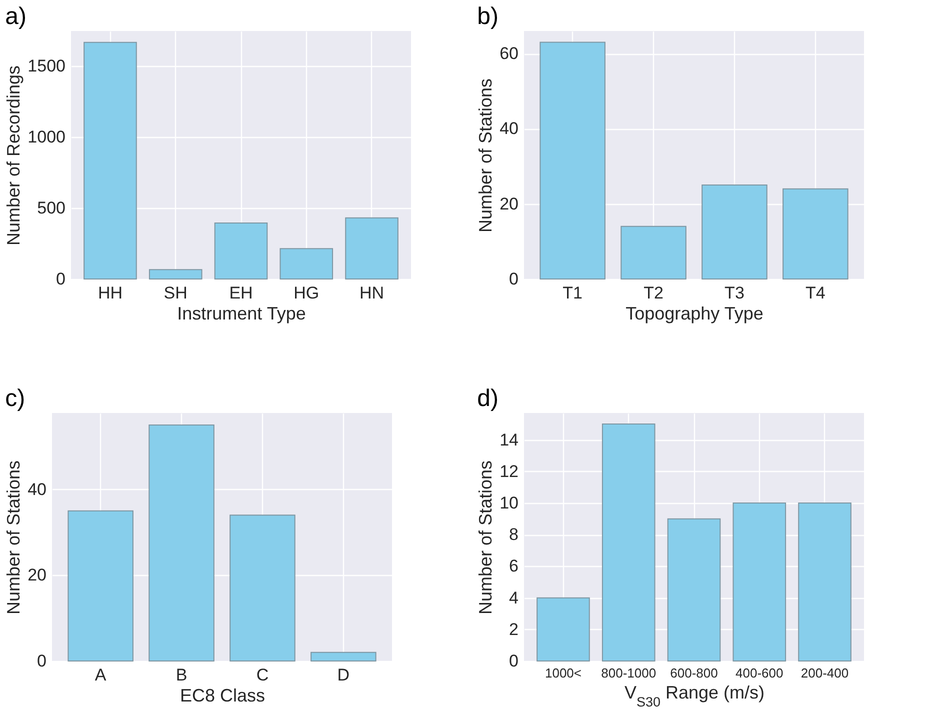 This screenshot has height=712, width=947. I want to click on x-tick-label: EH, so click(241, 293).